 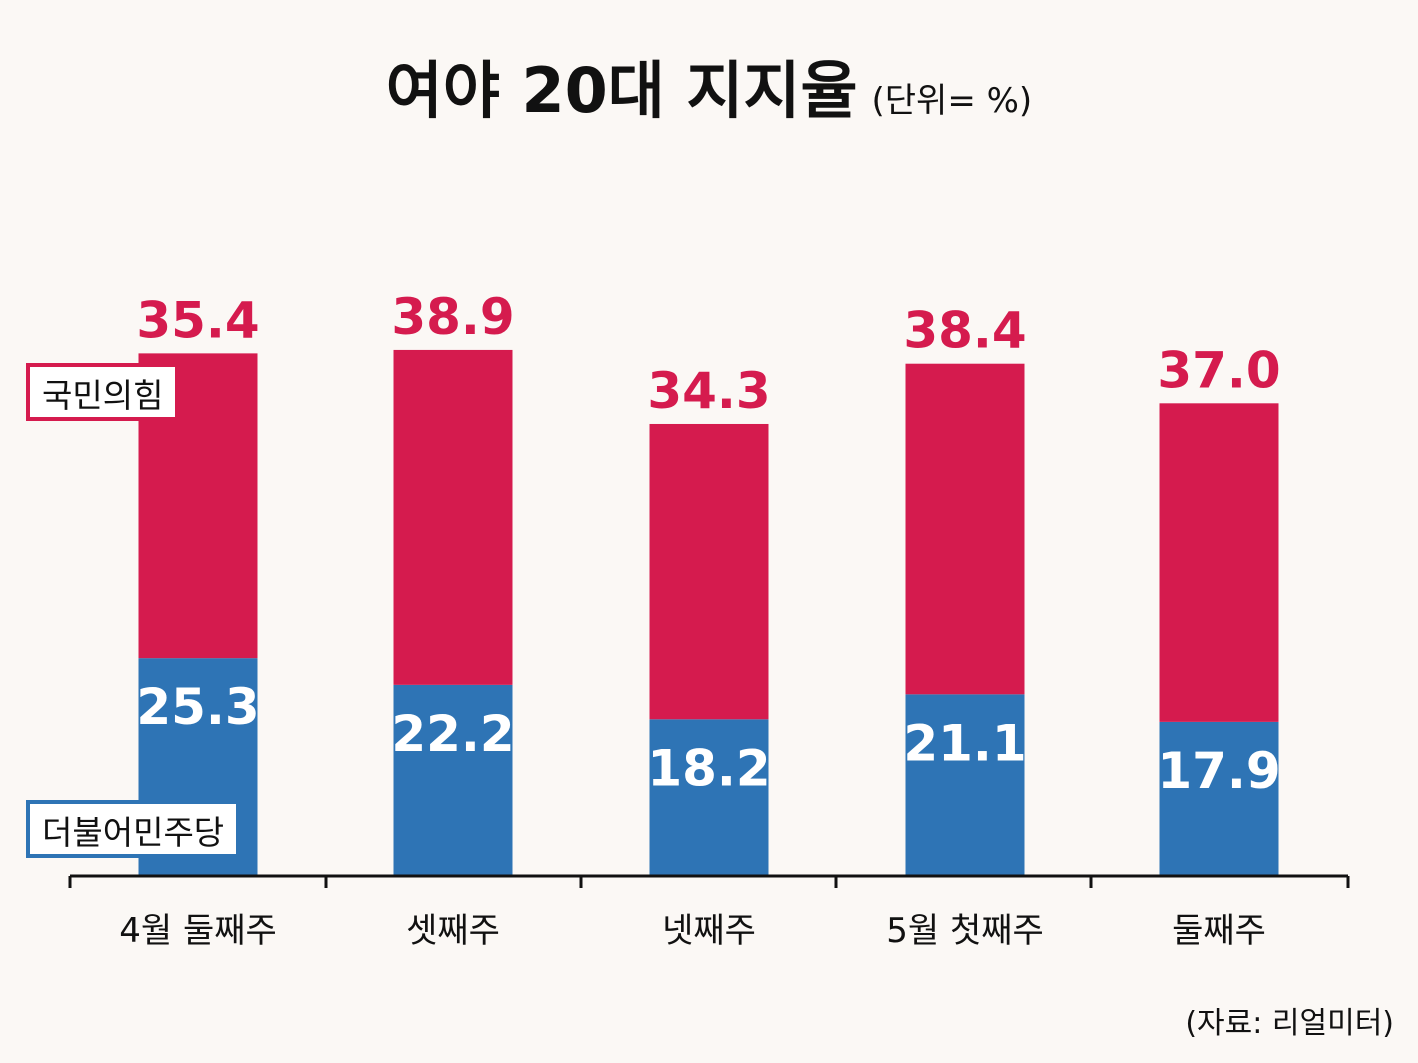 I want to click on legend-ppp: 국민의힘, so click(x=103, y=392).